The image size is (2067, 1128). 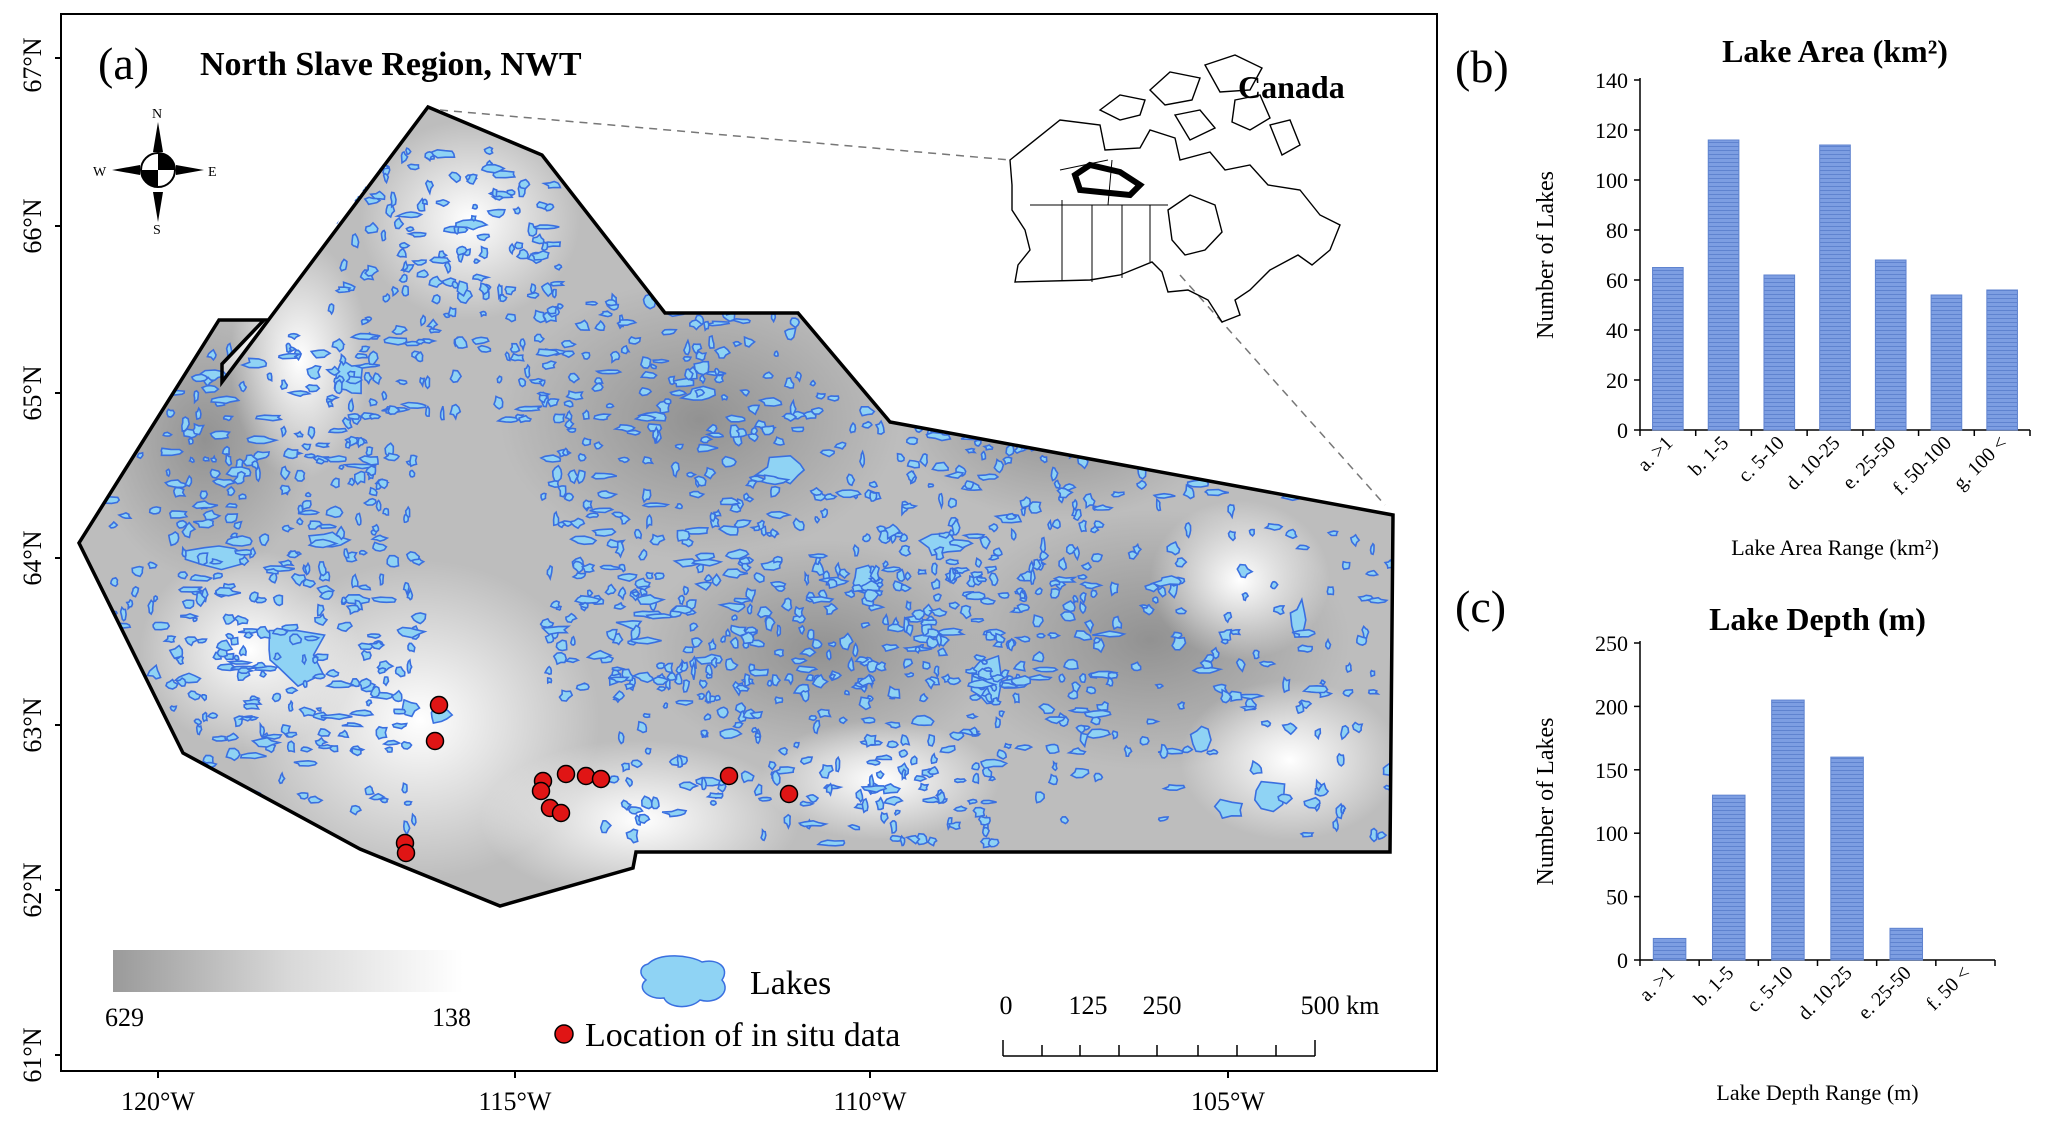 I want to click on y-tick-label: 100, so click(x=1611, y=180).